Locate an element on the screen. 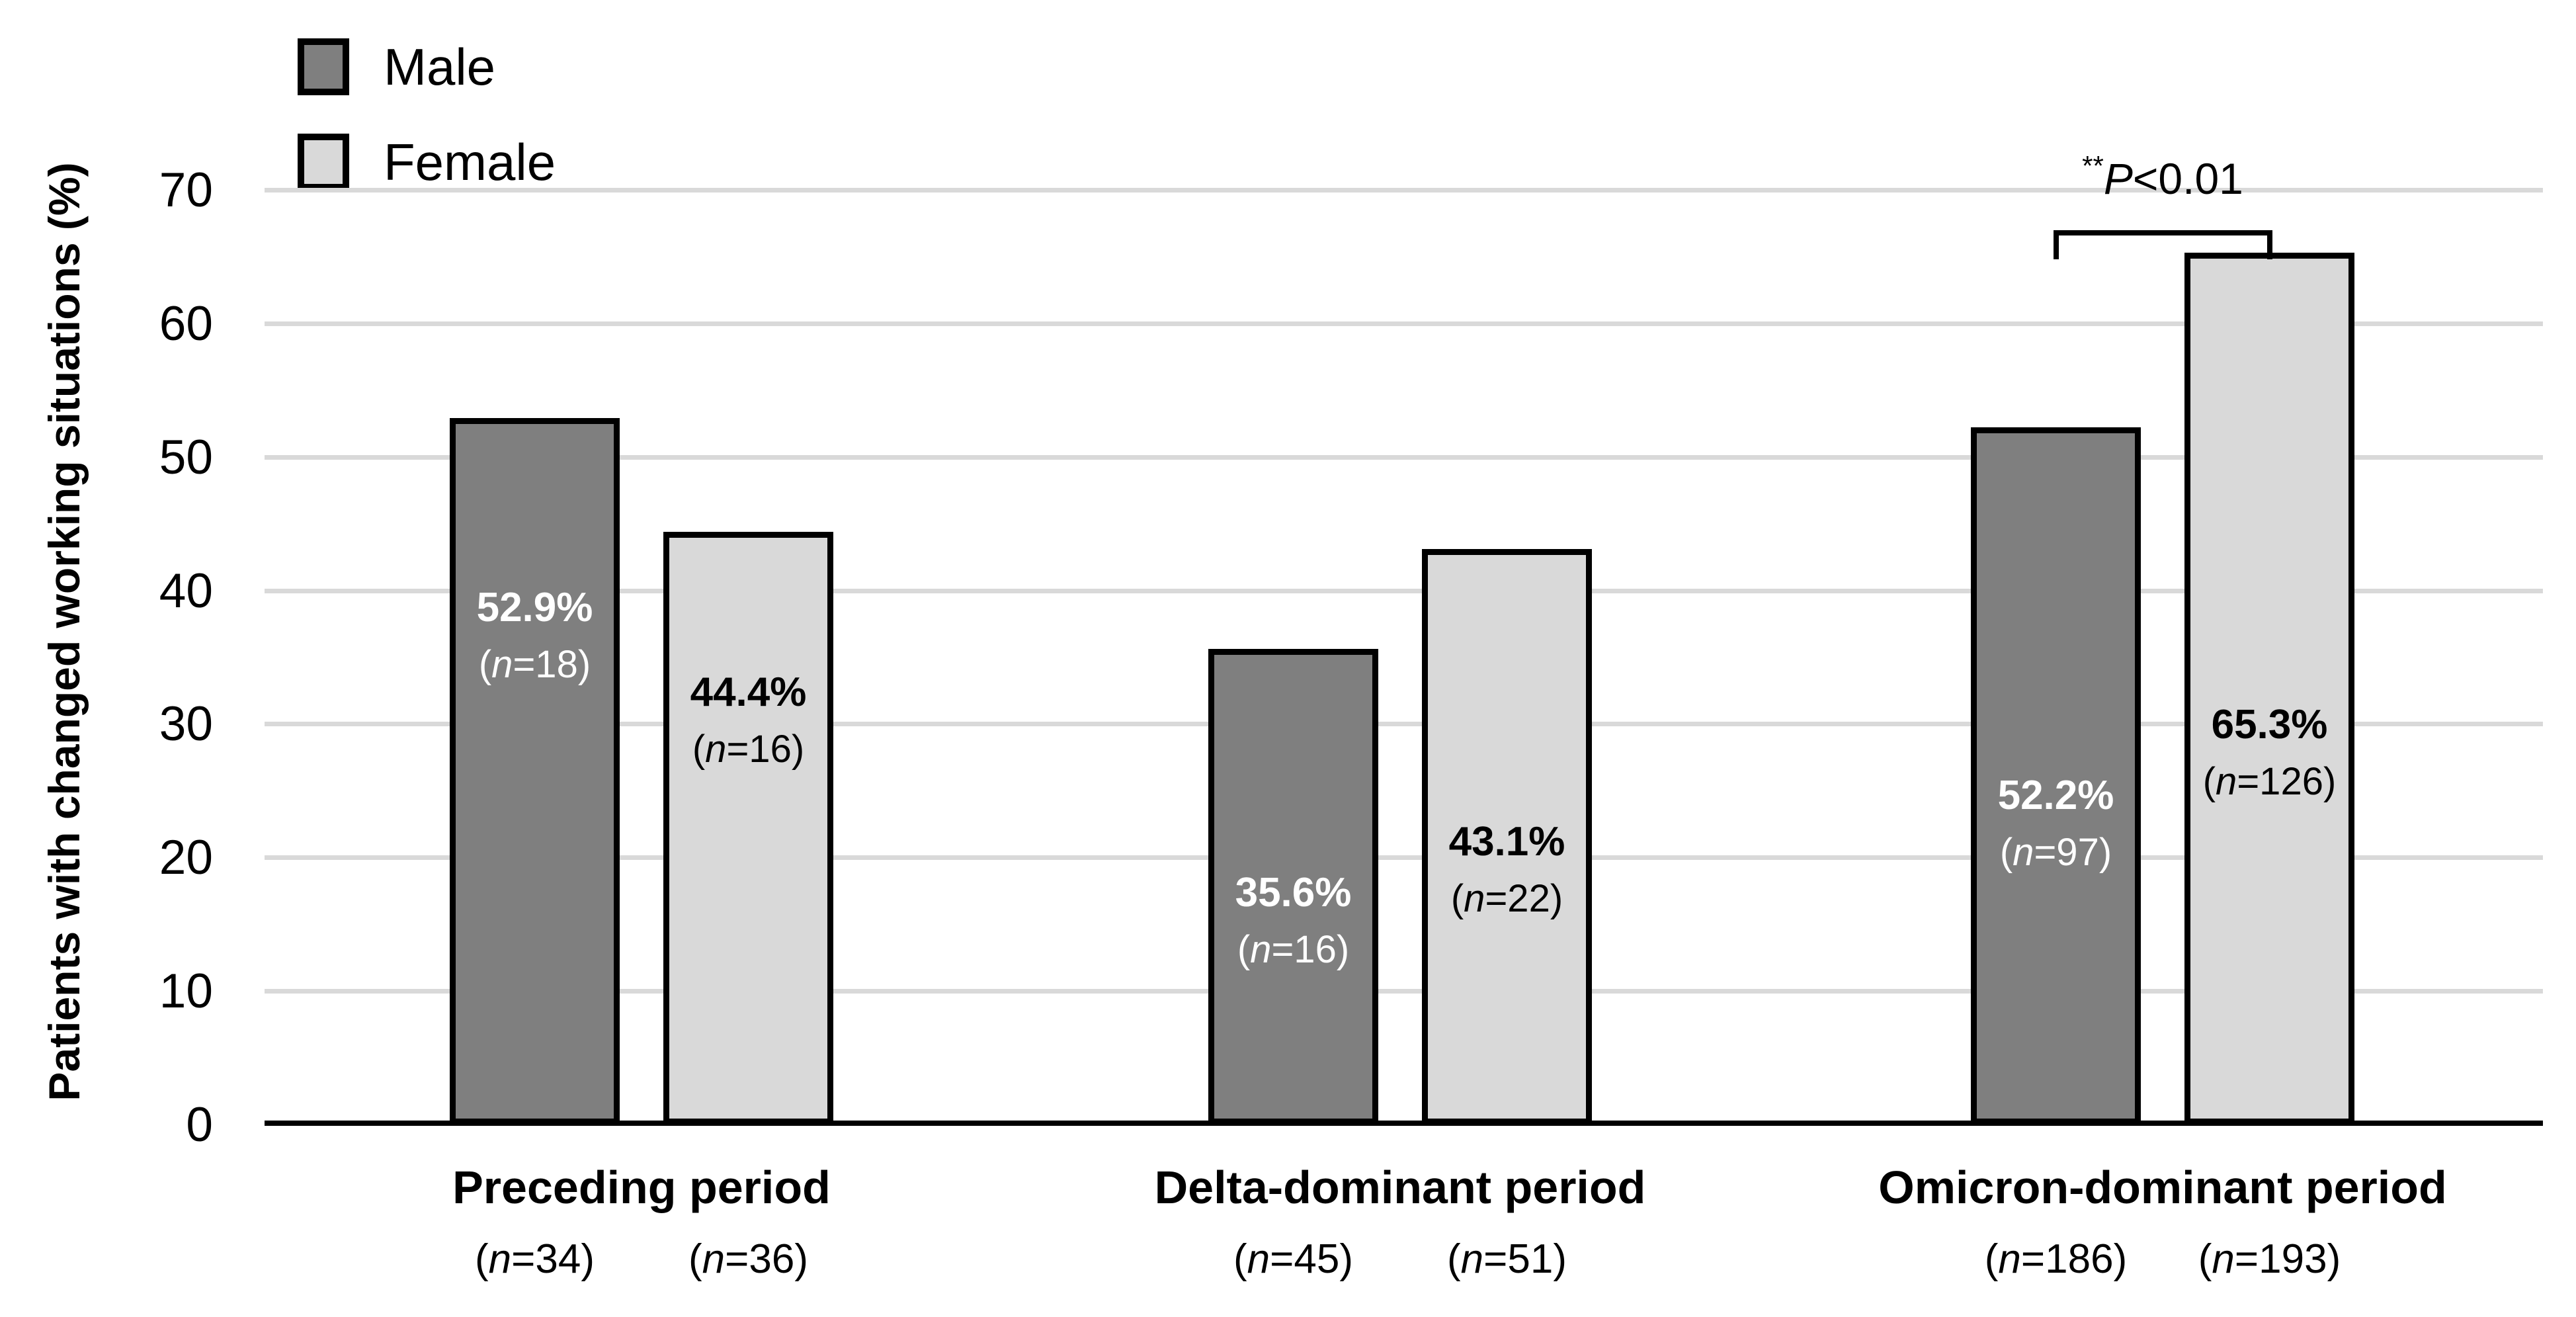 The width and height of the screenshot is (2576, 1317). significance-bracket is located at coordinates (2162, 244).